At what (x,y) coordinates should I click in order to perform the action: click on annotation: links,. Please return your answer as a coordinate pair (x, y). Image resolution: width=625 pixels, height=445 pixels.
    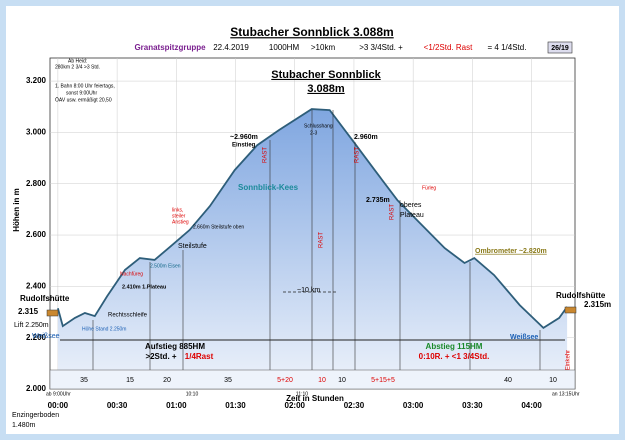
    Looking at the image, I should click on (177, 210).